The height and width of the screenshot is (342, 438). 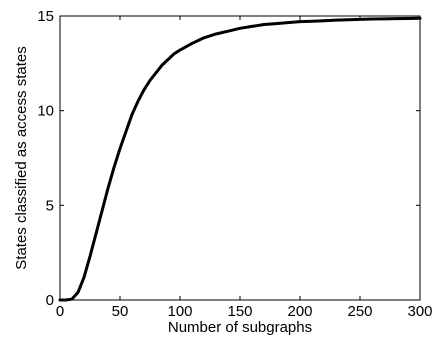 What do you see at coordinates (21, 157) in the screenshot?
I see `y-axis-title: States classified as access states` at bounding box center [21, 157].